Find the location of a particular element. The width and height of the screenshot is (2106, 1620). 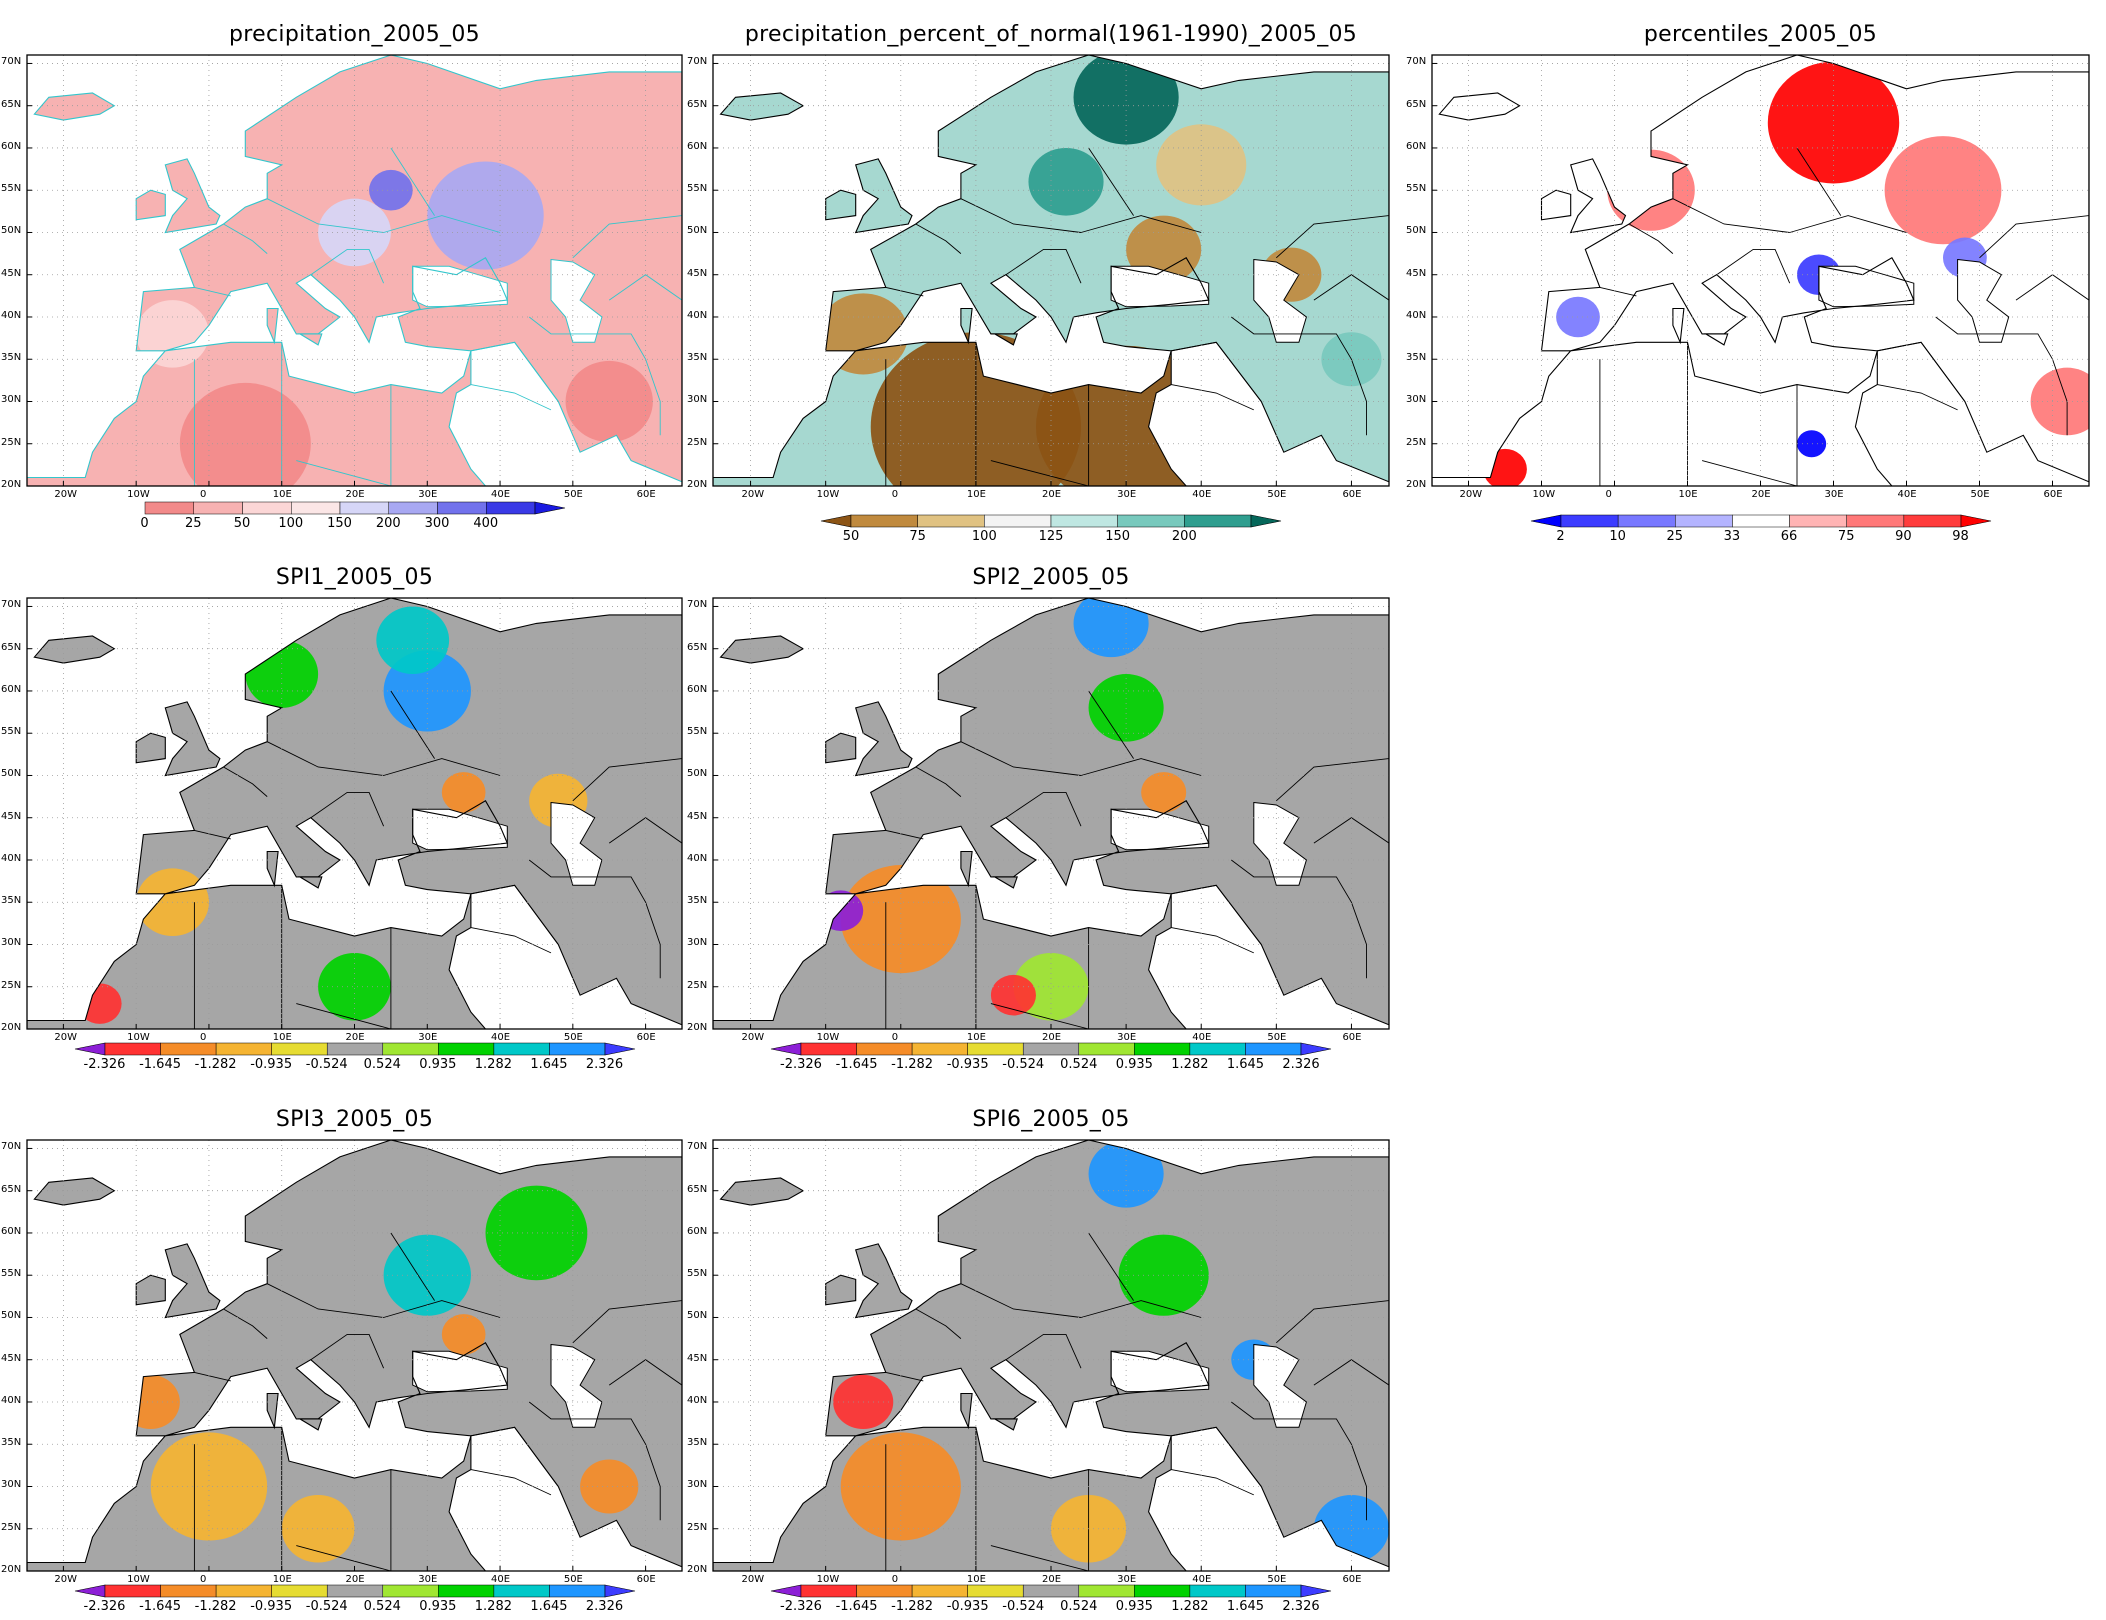

panel-title: precipitation_2005_05 is located at coordinates (354, 34).